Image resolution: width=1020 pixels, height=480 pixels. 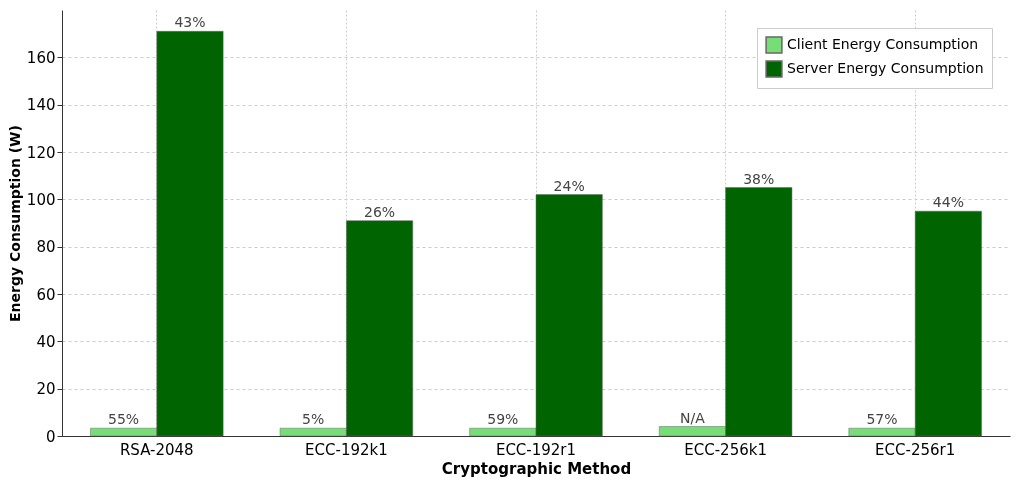 What do you see at coordinates (759, 178) in the screenshot?
I see `annotation: 38%` at bounding box center [759, 178].